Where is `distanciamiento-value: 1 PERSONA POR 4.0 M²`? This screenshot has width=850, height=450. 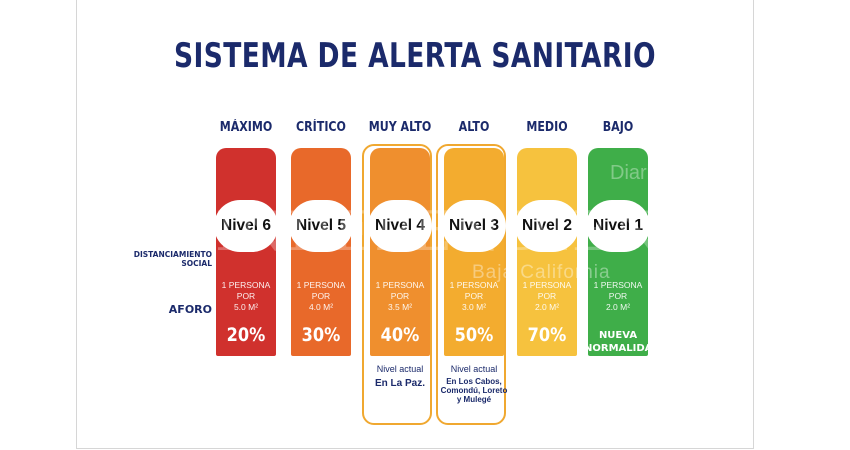 distanciamiento-value: 1 PERSONA POR 4.0 M² is located at coordinates (321, 296).